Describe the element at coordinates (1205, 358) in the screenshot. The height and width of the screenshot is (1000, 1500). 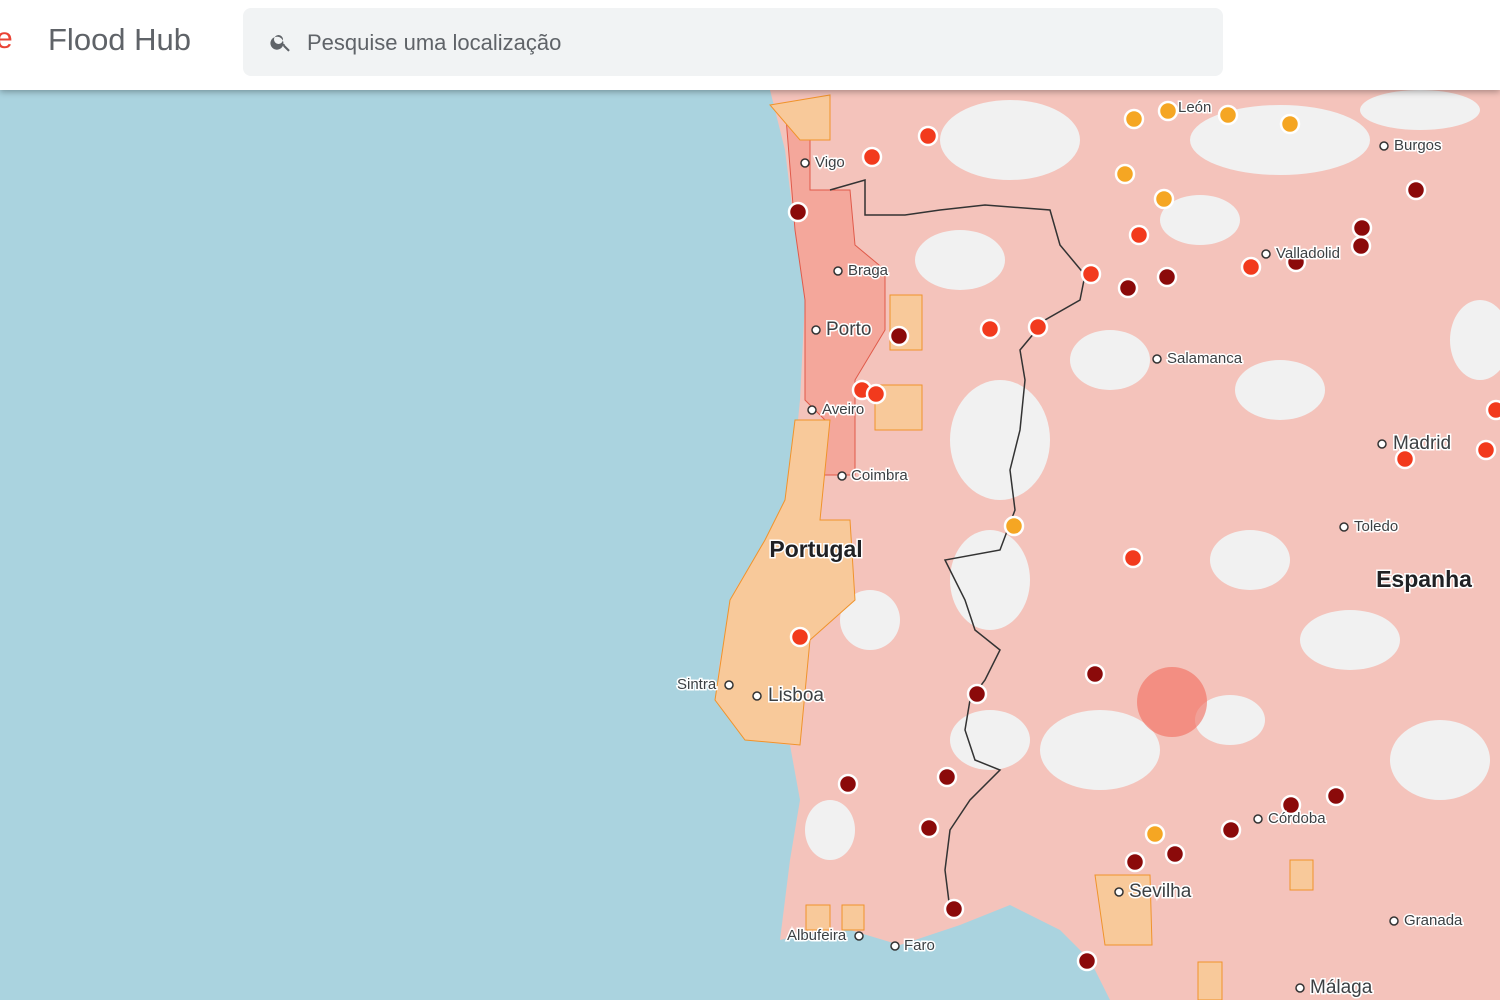
I see `place-label: Salamanca` at that location.